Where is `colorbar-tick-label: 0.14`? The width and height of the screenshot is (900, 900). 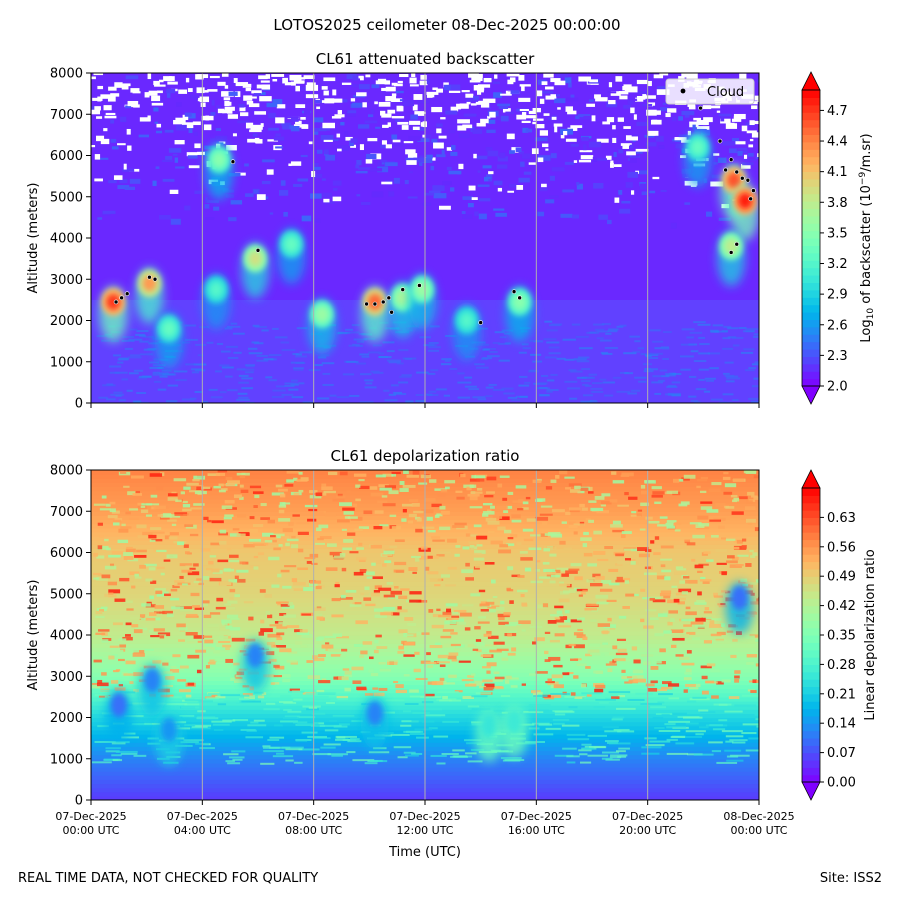 colorbar-tick-label: 0.14 is located at coordinates (841, 724).